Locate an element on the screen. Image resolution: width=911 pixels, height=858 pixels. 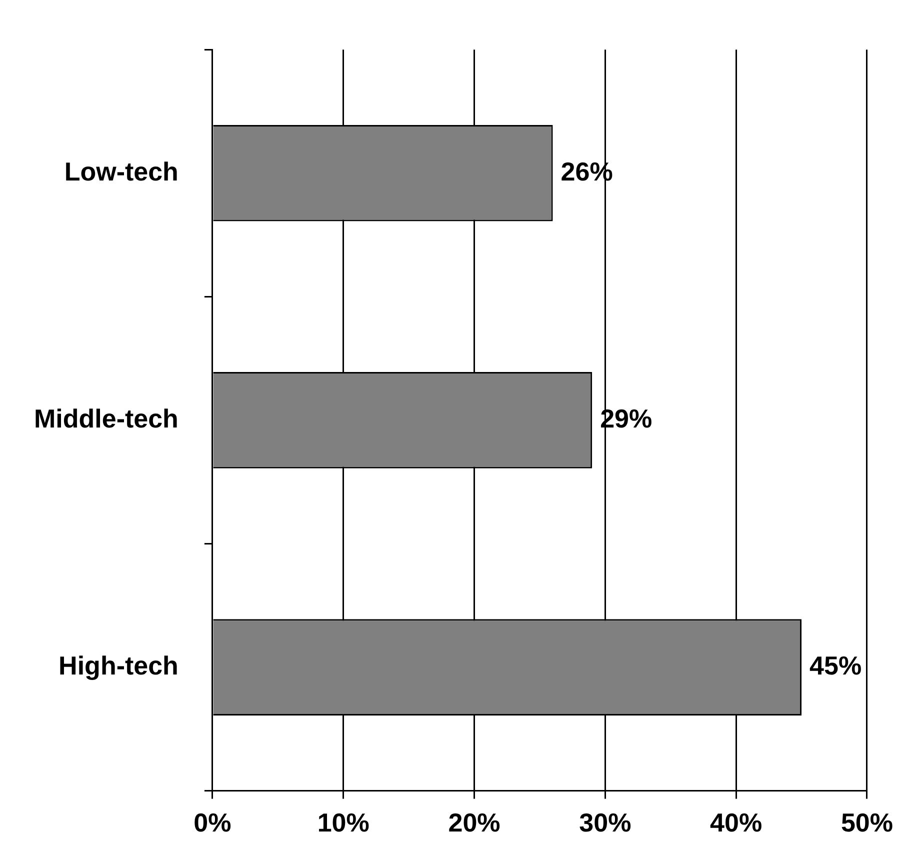
x-tick-label: 40% is located at coordinates (736, 823).